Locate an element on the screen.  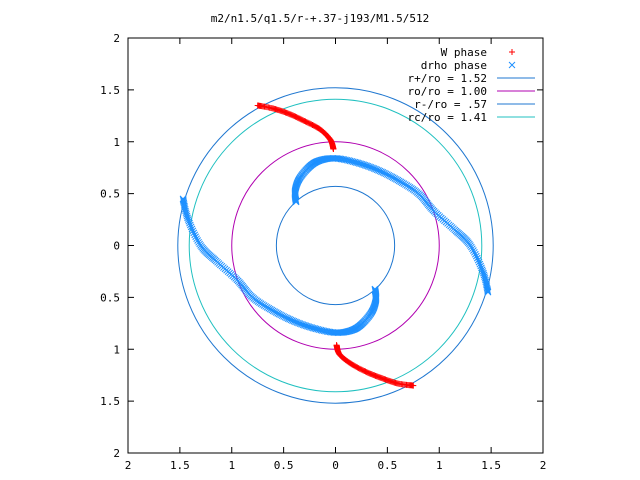
legend-label: W phase is located at coordinates (464, 52).